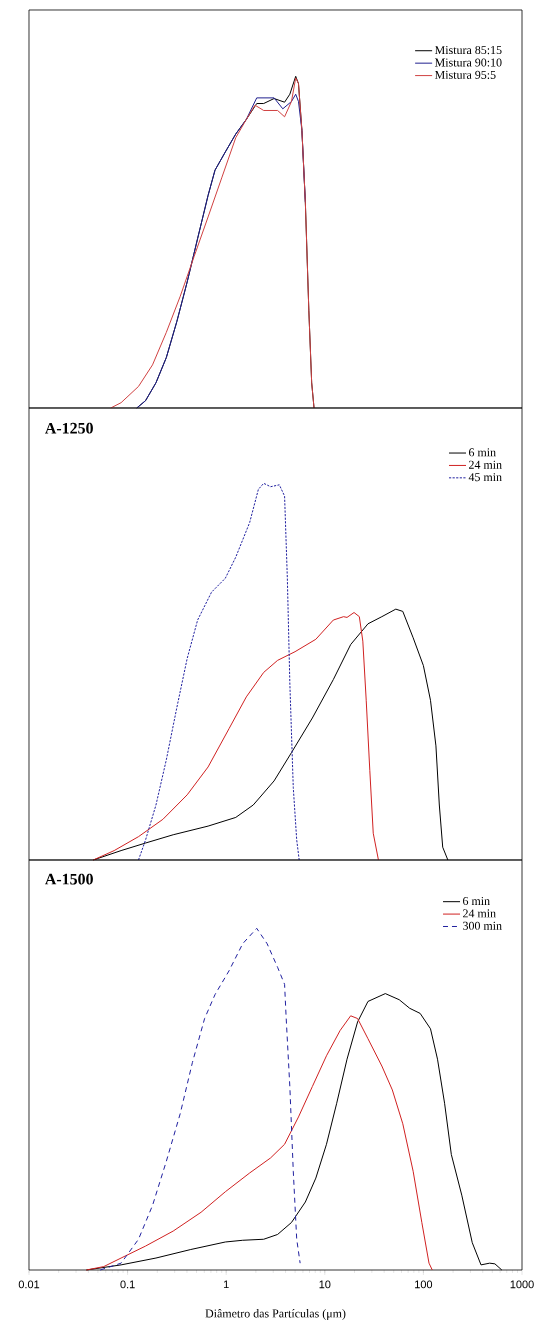  Describe the element at coordinates (29, 1284) in the screenshot. I see `x-tick-label: 0.01` at that location.